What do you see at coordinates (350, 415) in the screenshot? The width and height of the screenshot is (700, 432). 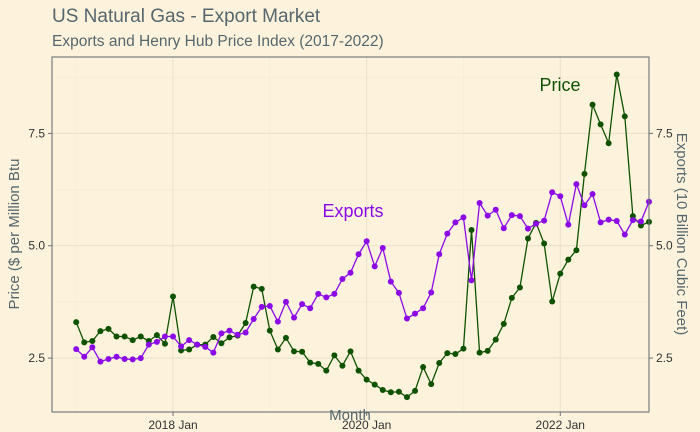 I see `x-axis-title: Month` at bounding box center [350, 415].